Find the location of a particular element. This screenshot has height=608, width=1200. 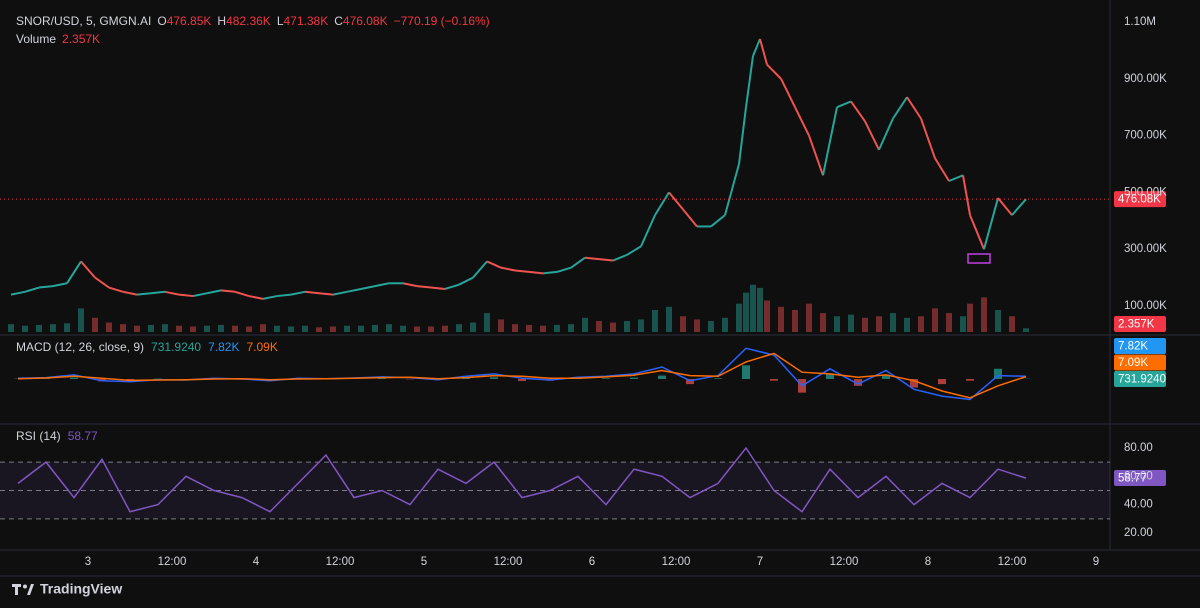

x-tick-label: 6 is located at coordinates (592, 562).